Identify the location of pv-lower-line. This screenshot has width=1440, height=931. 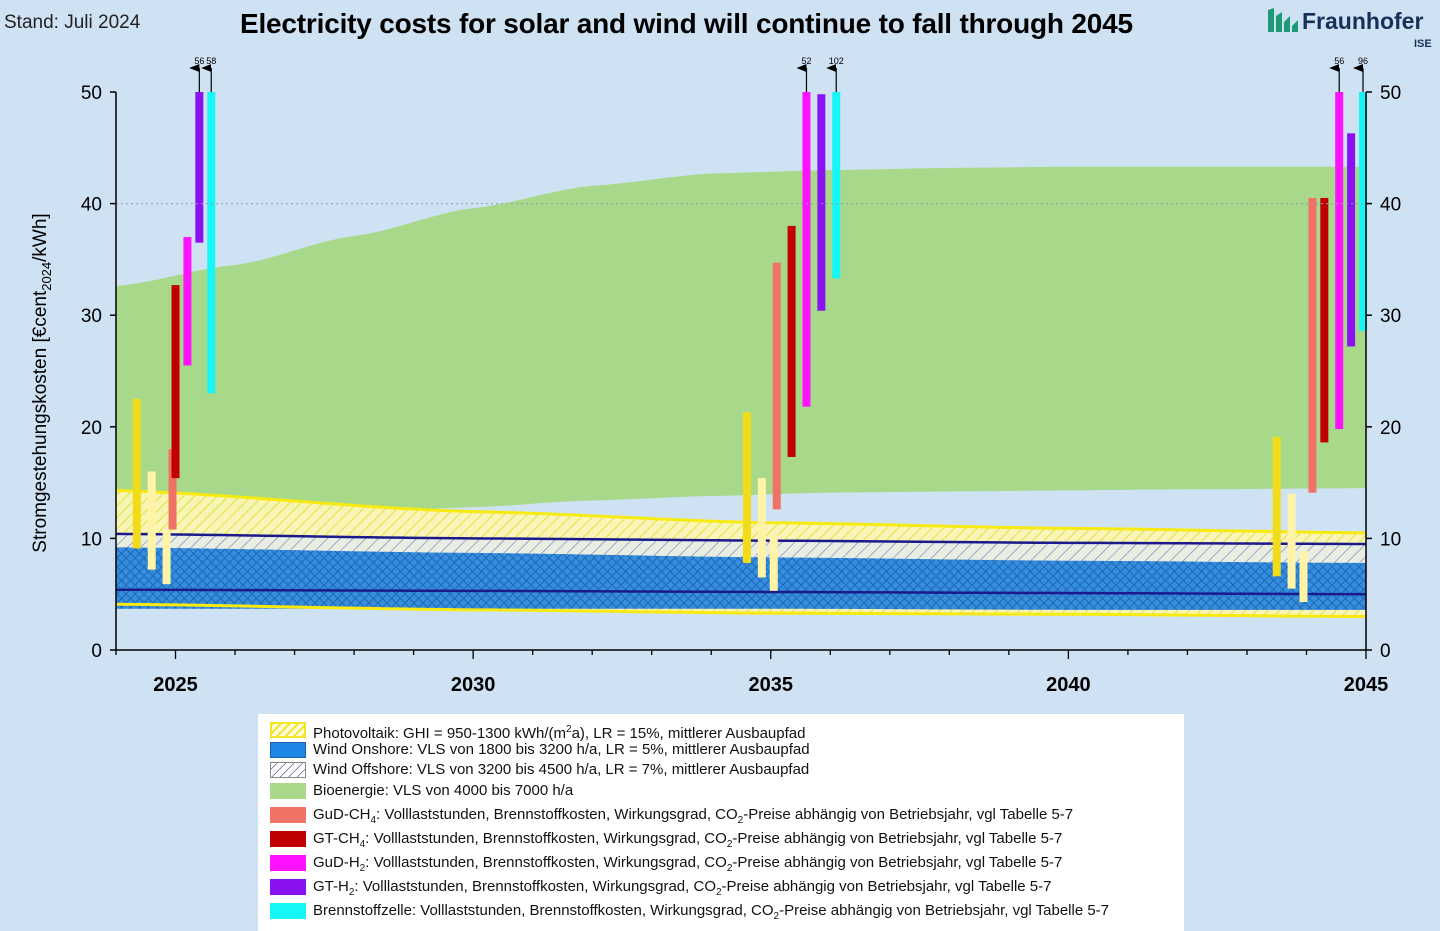
(741, 610).